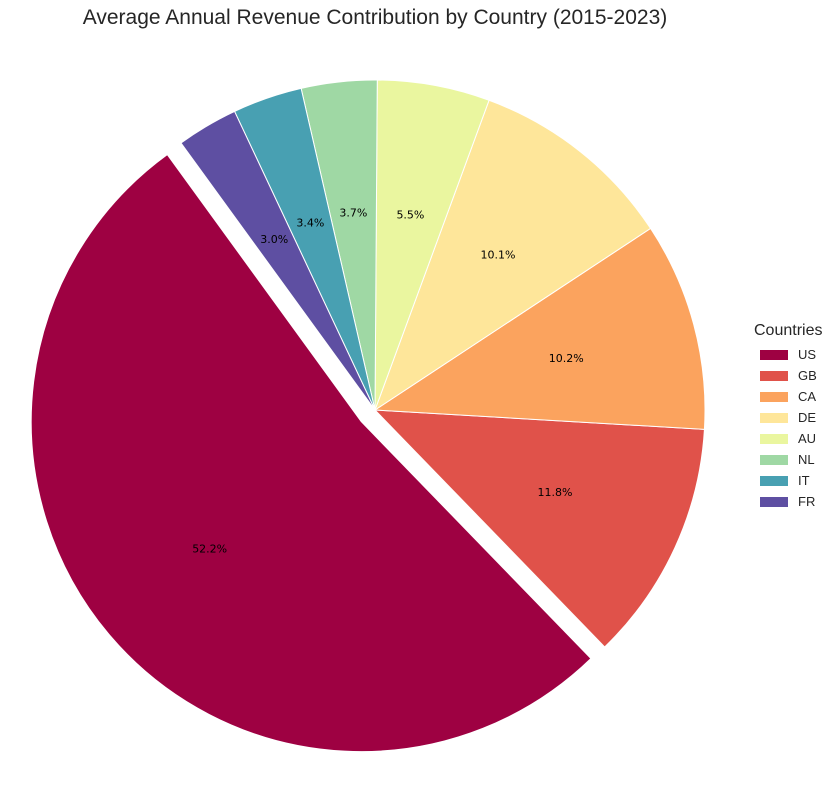  Describe the element at coordinates (498, 254) in the screenshot. I see `pie-label-de: 10.1%` at that location.